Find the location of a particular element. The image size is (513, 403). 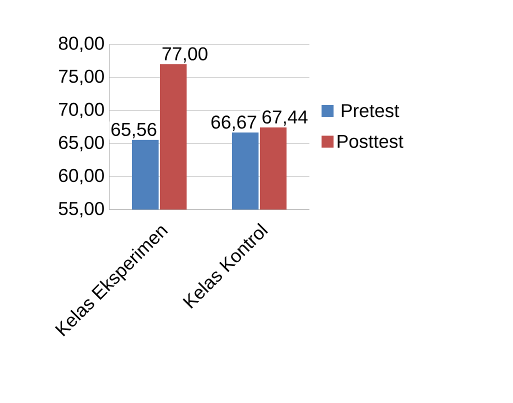

y-tick-label: 60,00 is located at coordinates (81, 176).